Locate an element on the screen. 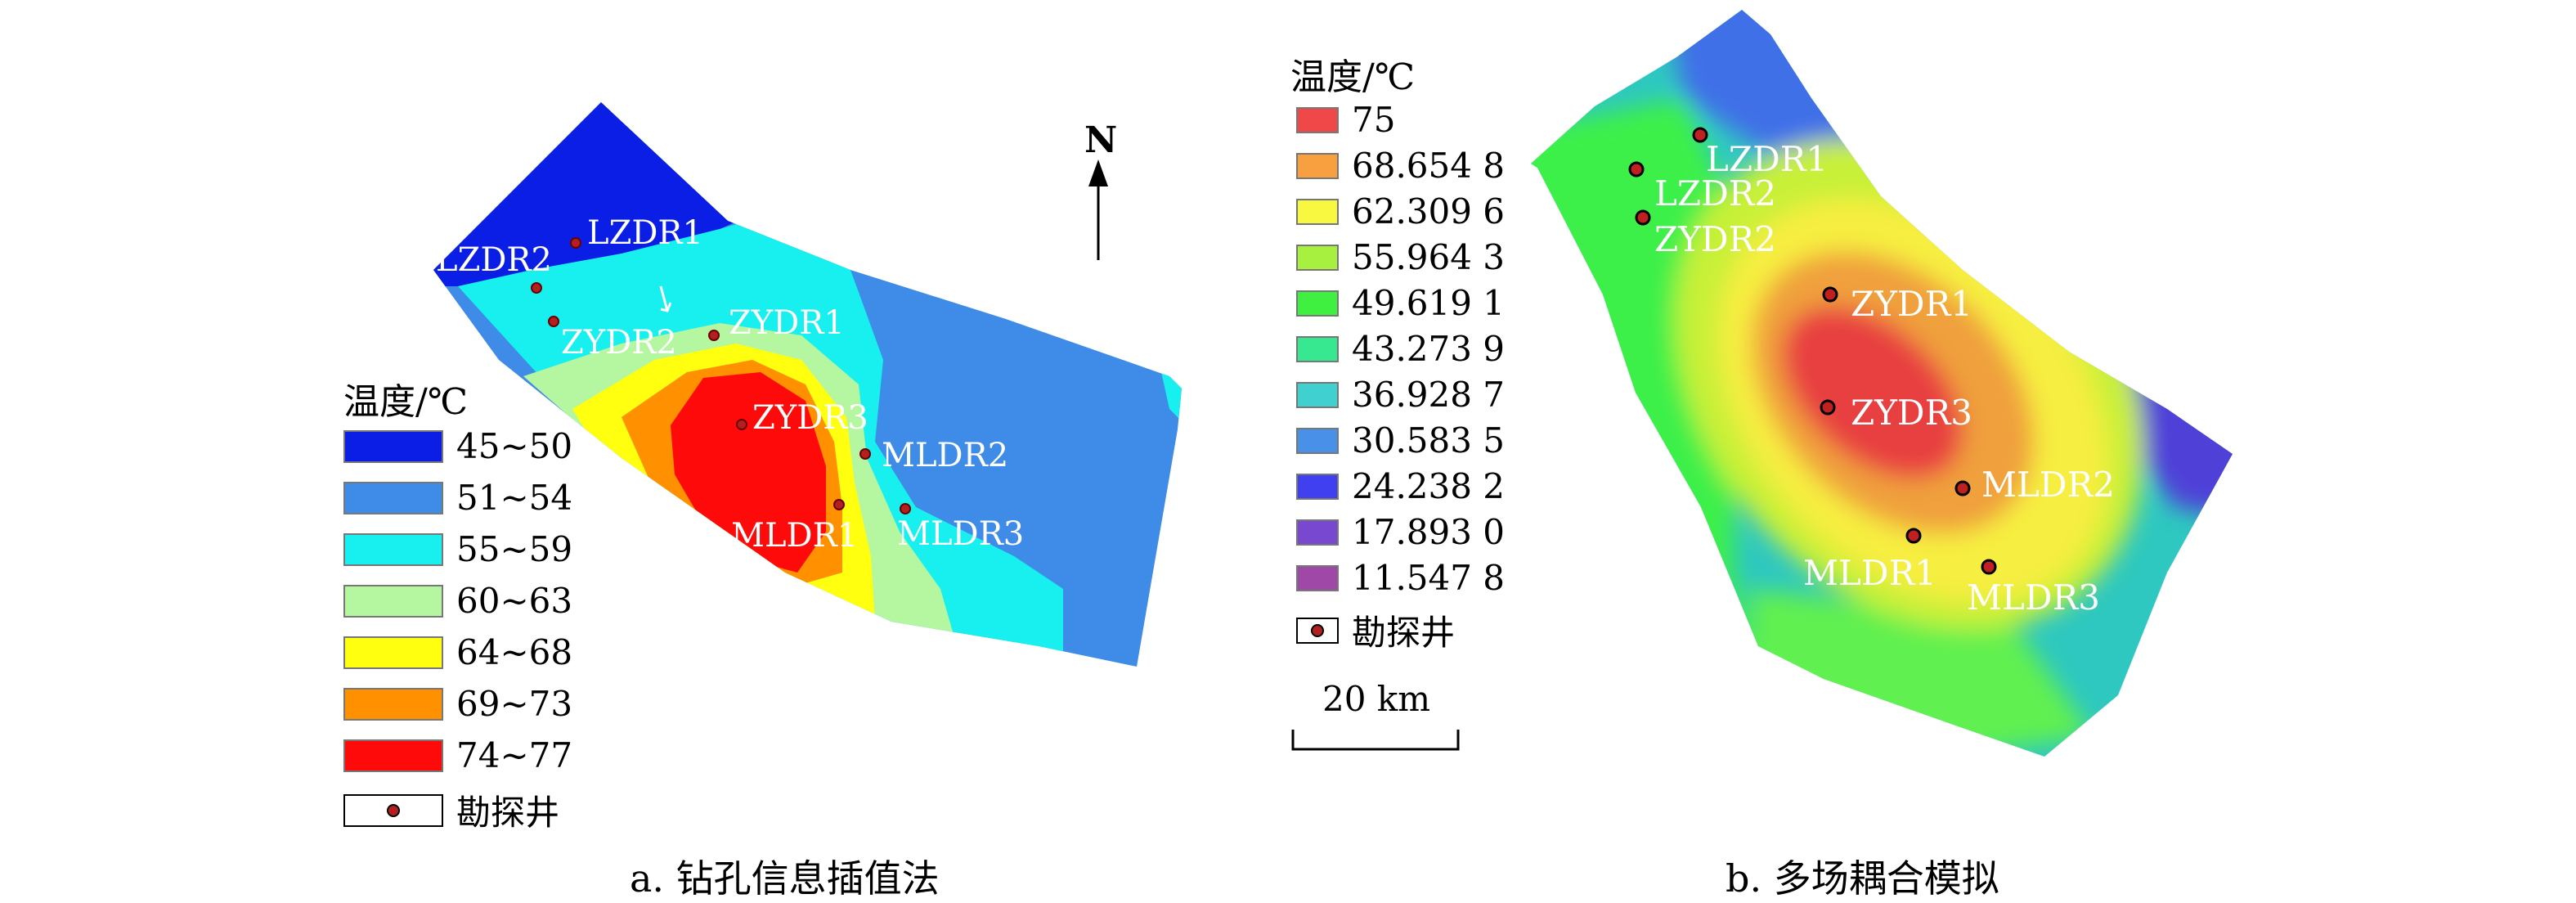 The image size is (2576, 903). legend-b-label: 75 is located at coordinates (1374, 120).